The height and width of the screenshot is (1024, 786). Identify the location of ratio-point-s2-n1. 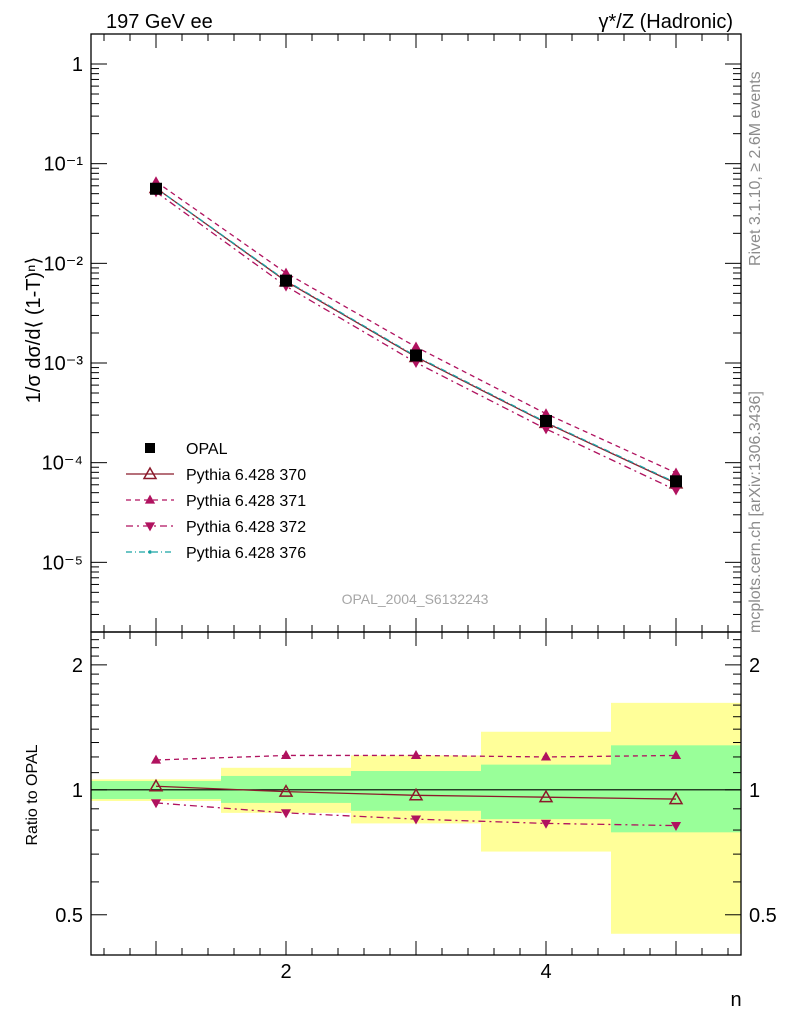
(156, 759).